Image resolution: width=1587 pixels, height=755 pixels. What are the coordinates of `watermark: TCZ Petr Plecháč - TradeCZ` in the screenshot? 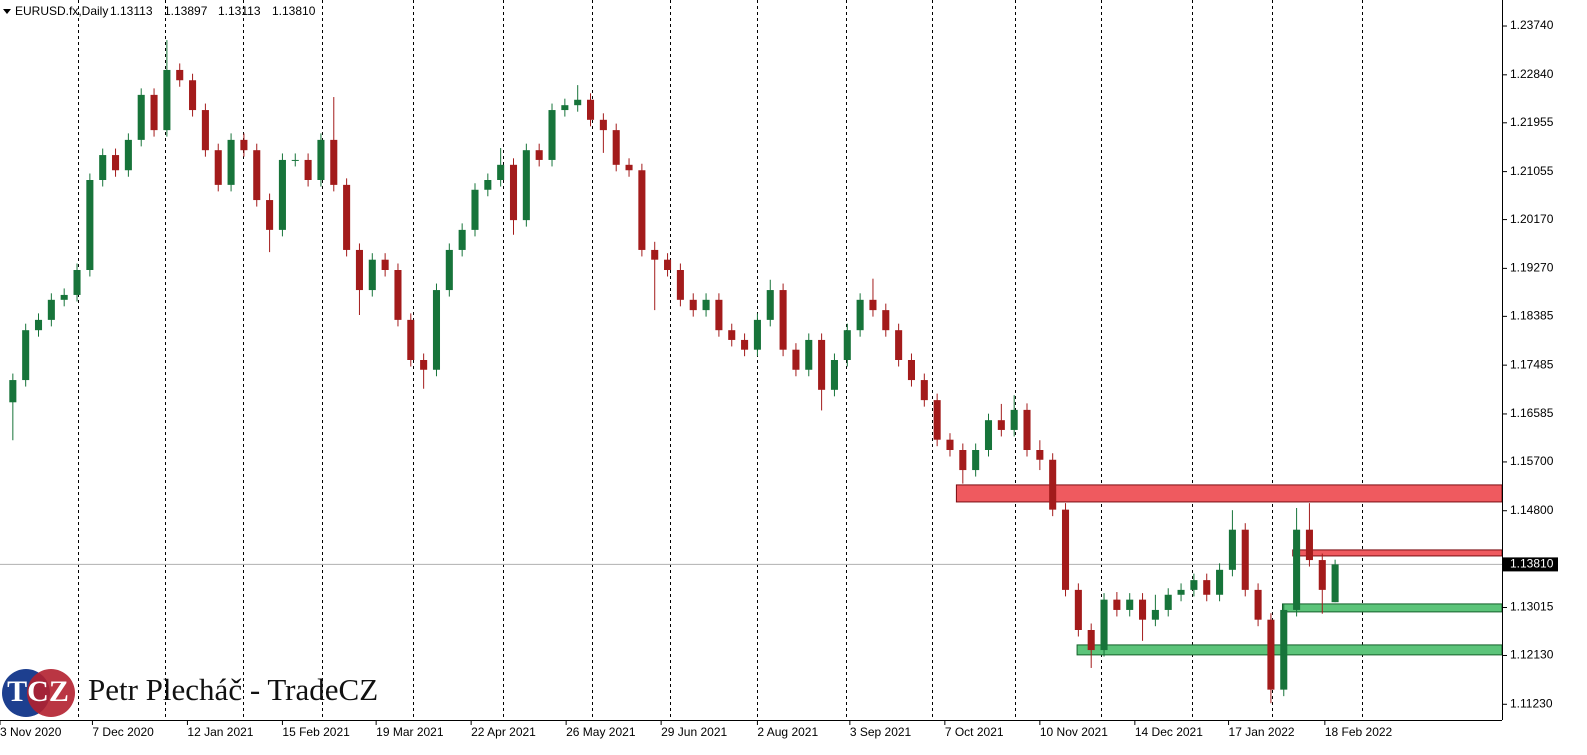 It's located at (190, 693).